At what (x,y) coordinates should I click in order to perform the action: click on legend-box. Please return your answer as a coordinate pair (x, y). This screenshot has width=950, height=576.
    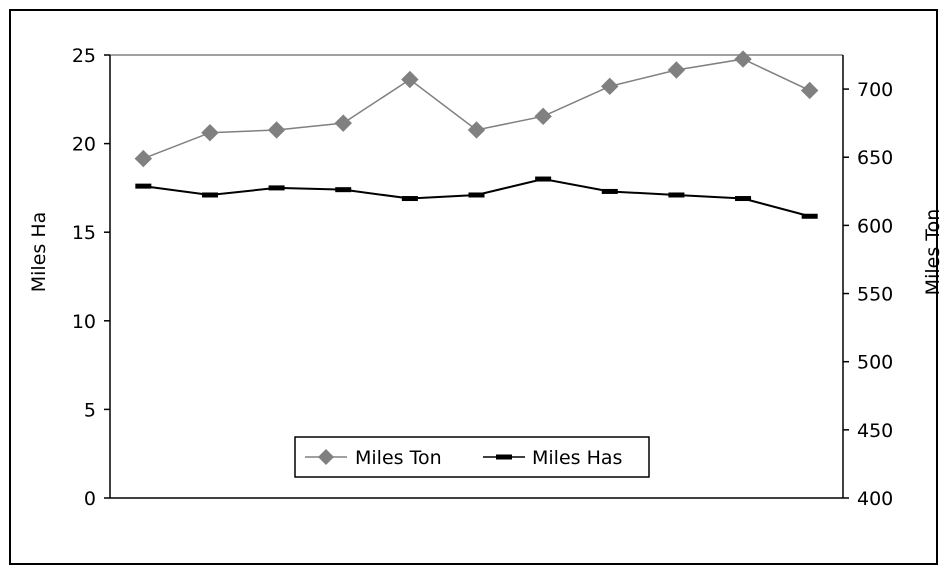
    Looking at the image, I should click on (472, 457).